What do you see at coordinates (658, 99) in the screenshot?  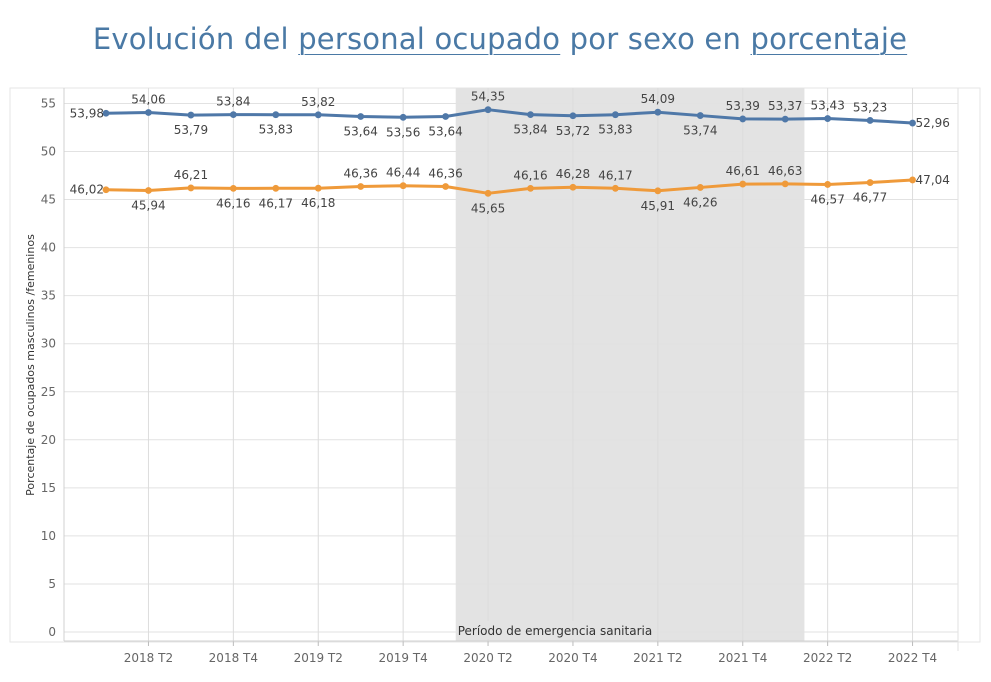 I see `data-label: 54,09` at bounding box center [658, 99].